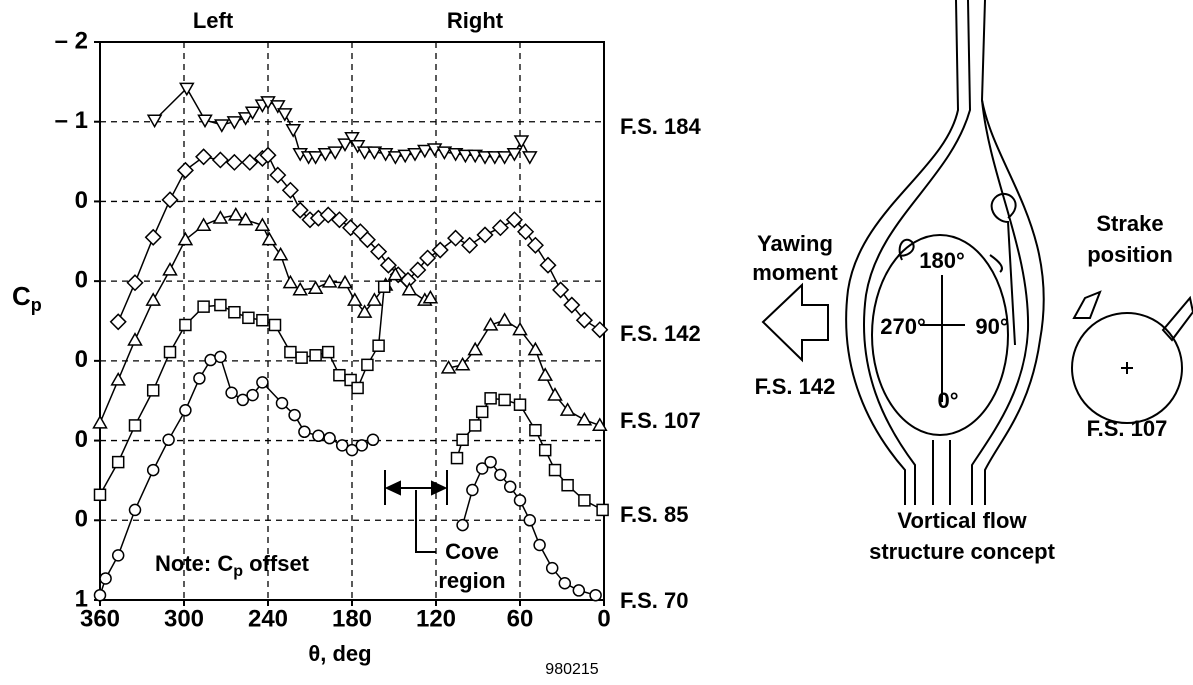  Describe the element at coordinates (81, 279) in the screenshot. I see `y-tick-label: 0` at that location.